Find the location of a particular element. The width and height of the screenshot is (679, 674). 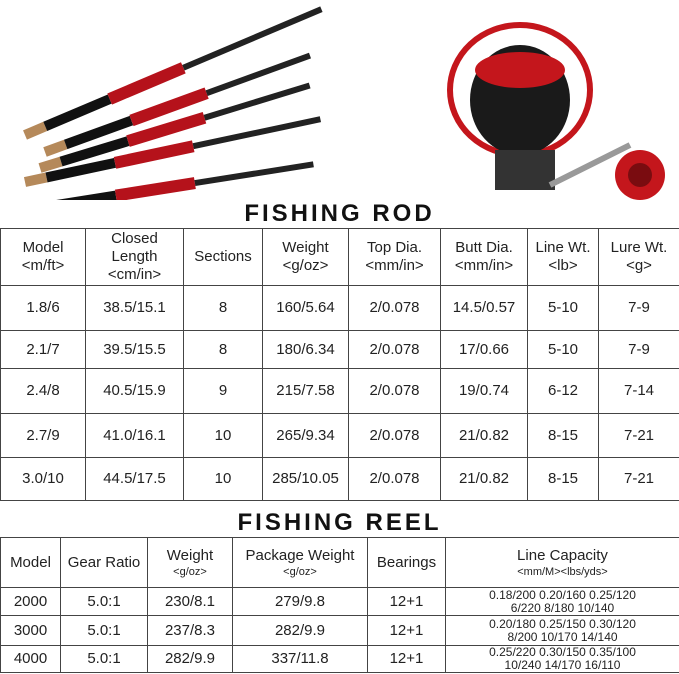

table-cell: 285/10.05 is located at coordinates (305, 479).